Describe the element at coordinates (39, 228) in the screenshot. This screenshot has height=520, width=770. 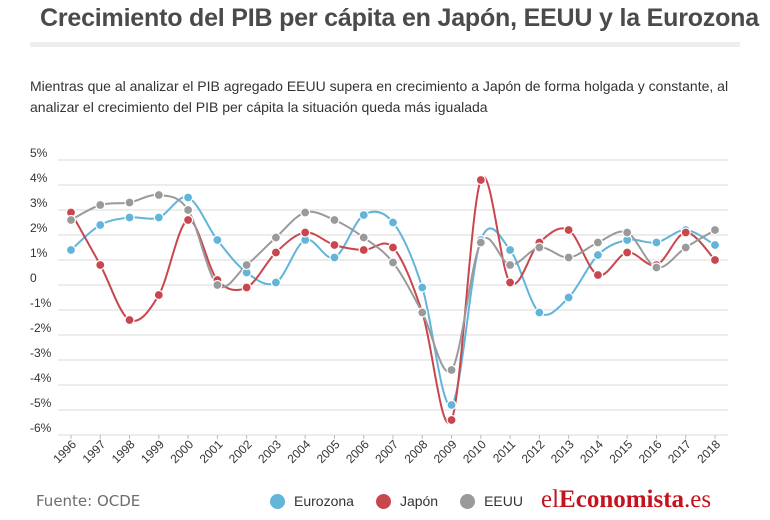
I see `y-tick-label: 2%` at that location.